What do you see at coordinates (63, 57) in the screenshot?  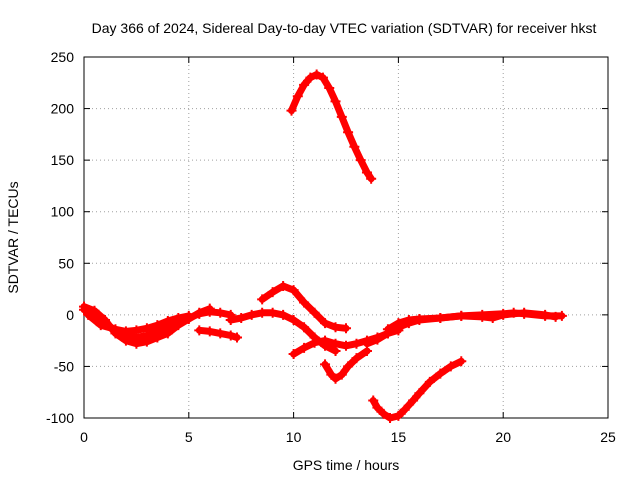 I see `y-tick-label: 250` at bounding box center [63, 57].